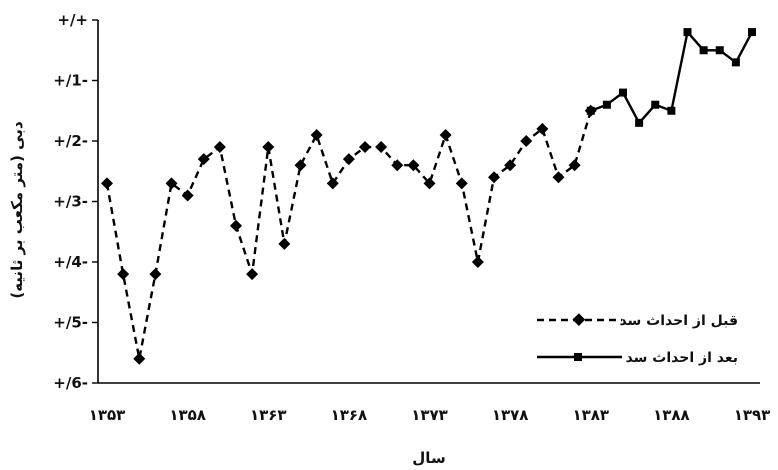  I want to click on y-tick-label: +/2-, so click(70, 141).